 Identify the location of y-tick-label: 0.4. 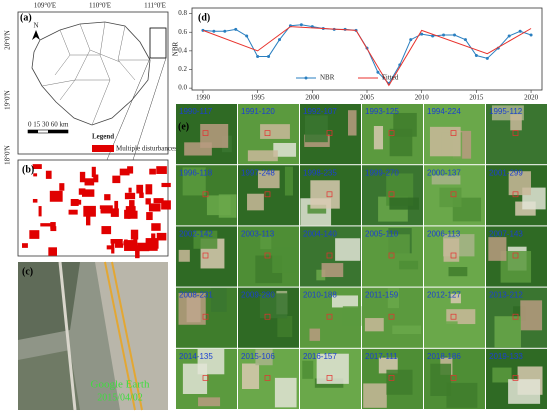
(182, 50).